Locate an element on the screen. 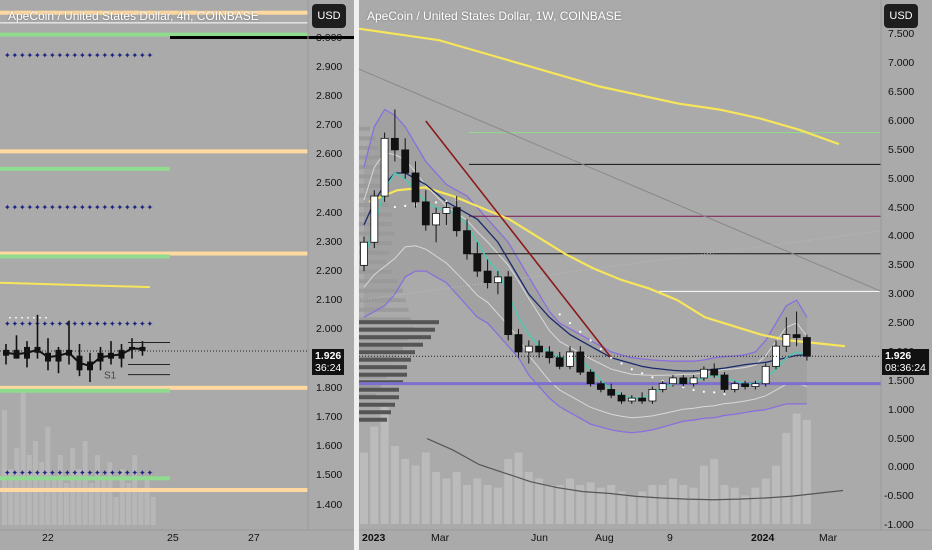 This screenshot has height=550, width=932. right-x-tick: 2024 is located at coordinates (763, 538).